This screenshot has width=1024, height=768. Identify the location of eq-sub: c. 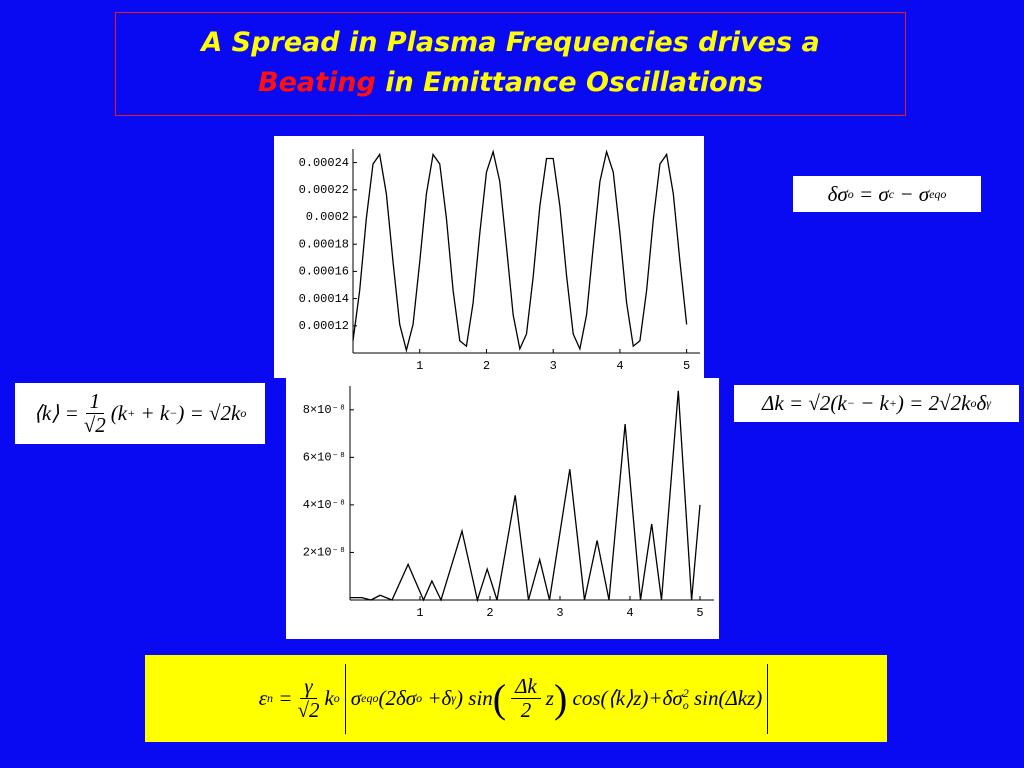
(891, 193).